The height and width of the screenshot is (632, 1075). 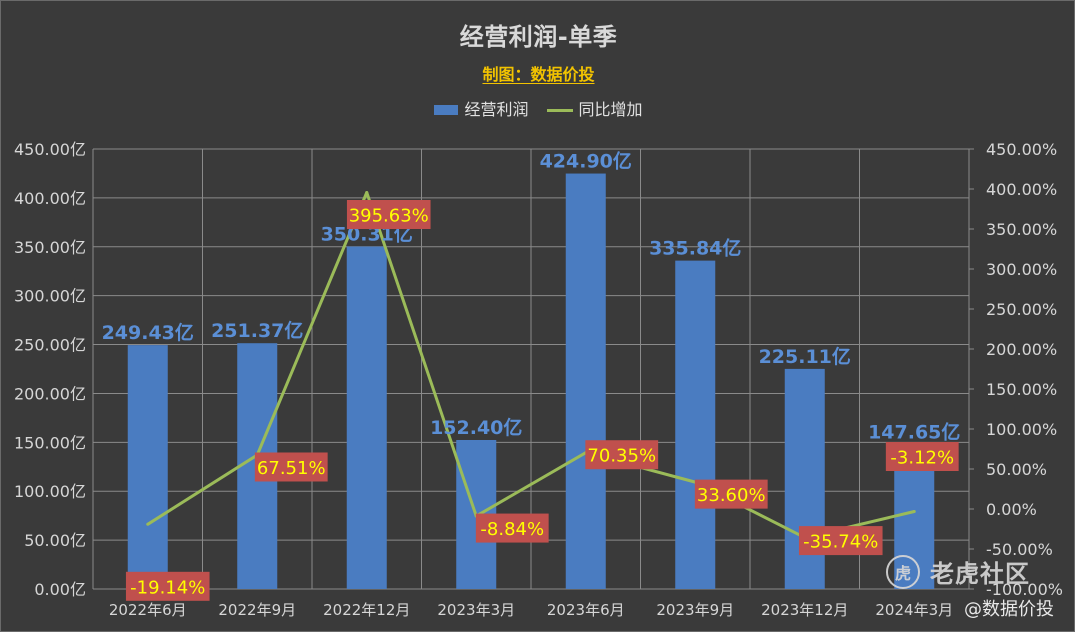 What do you see at coordinates (50, 491) in the screenshot?
I see `y-left-tick-label: 100.00亿` at bounding box center [50, 491].